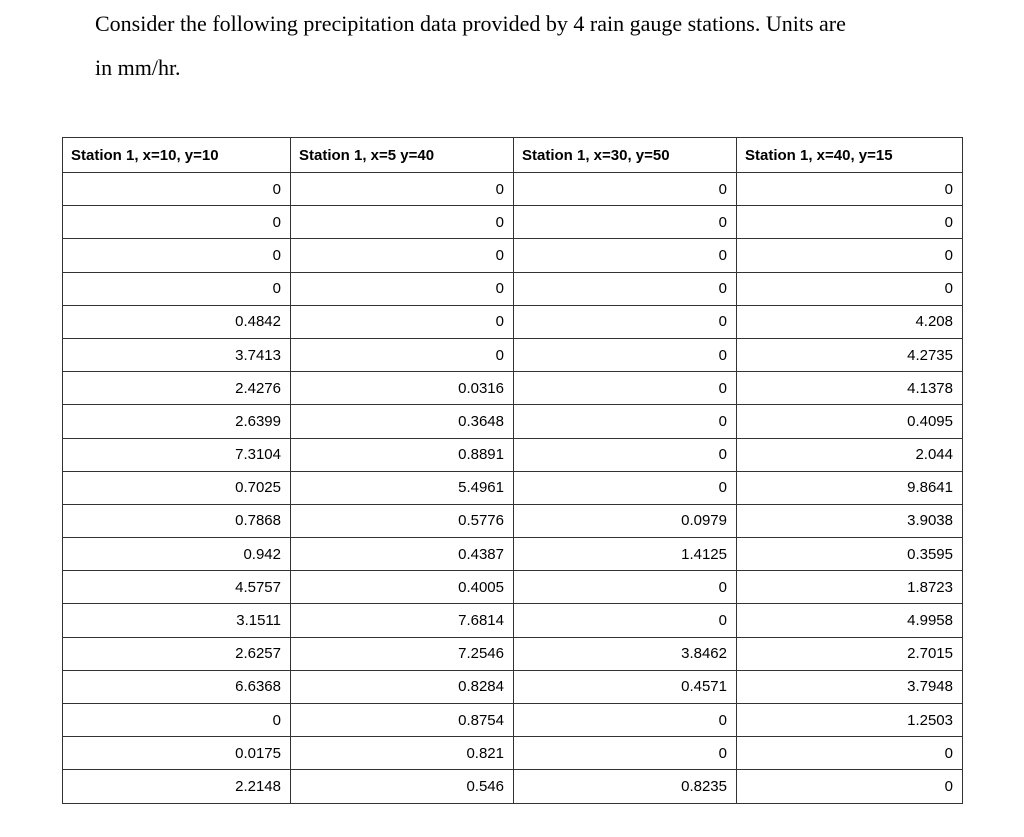 This screenshot has height=837, width=1024. I want to click on table-row: 0.4842 0 0 4.208, so click(512, 321).